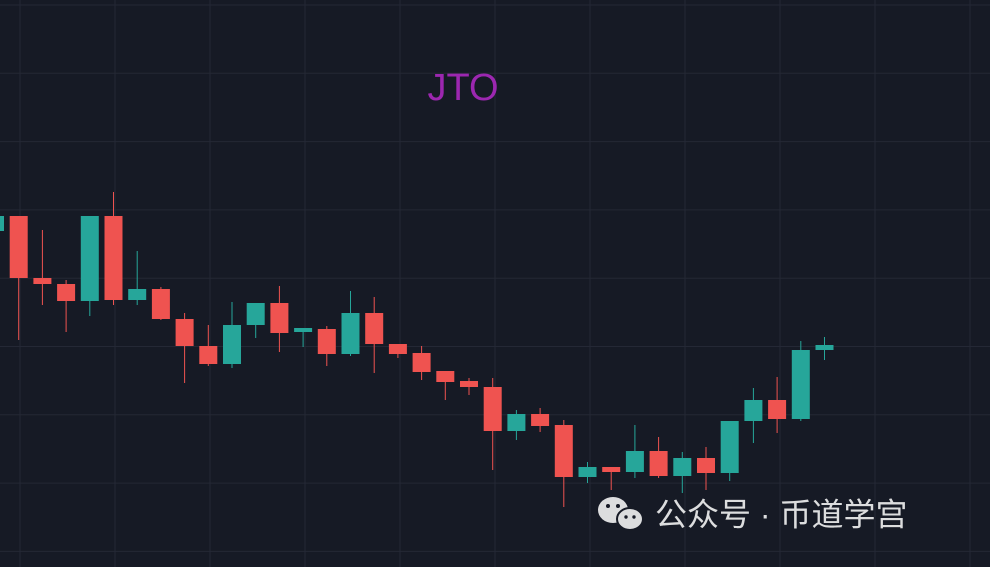 This screenshot has height=567, width=990. I want to click on wechat-icon, so click(621, 514).